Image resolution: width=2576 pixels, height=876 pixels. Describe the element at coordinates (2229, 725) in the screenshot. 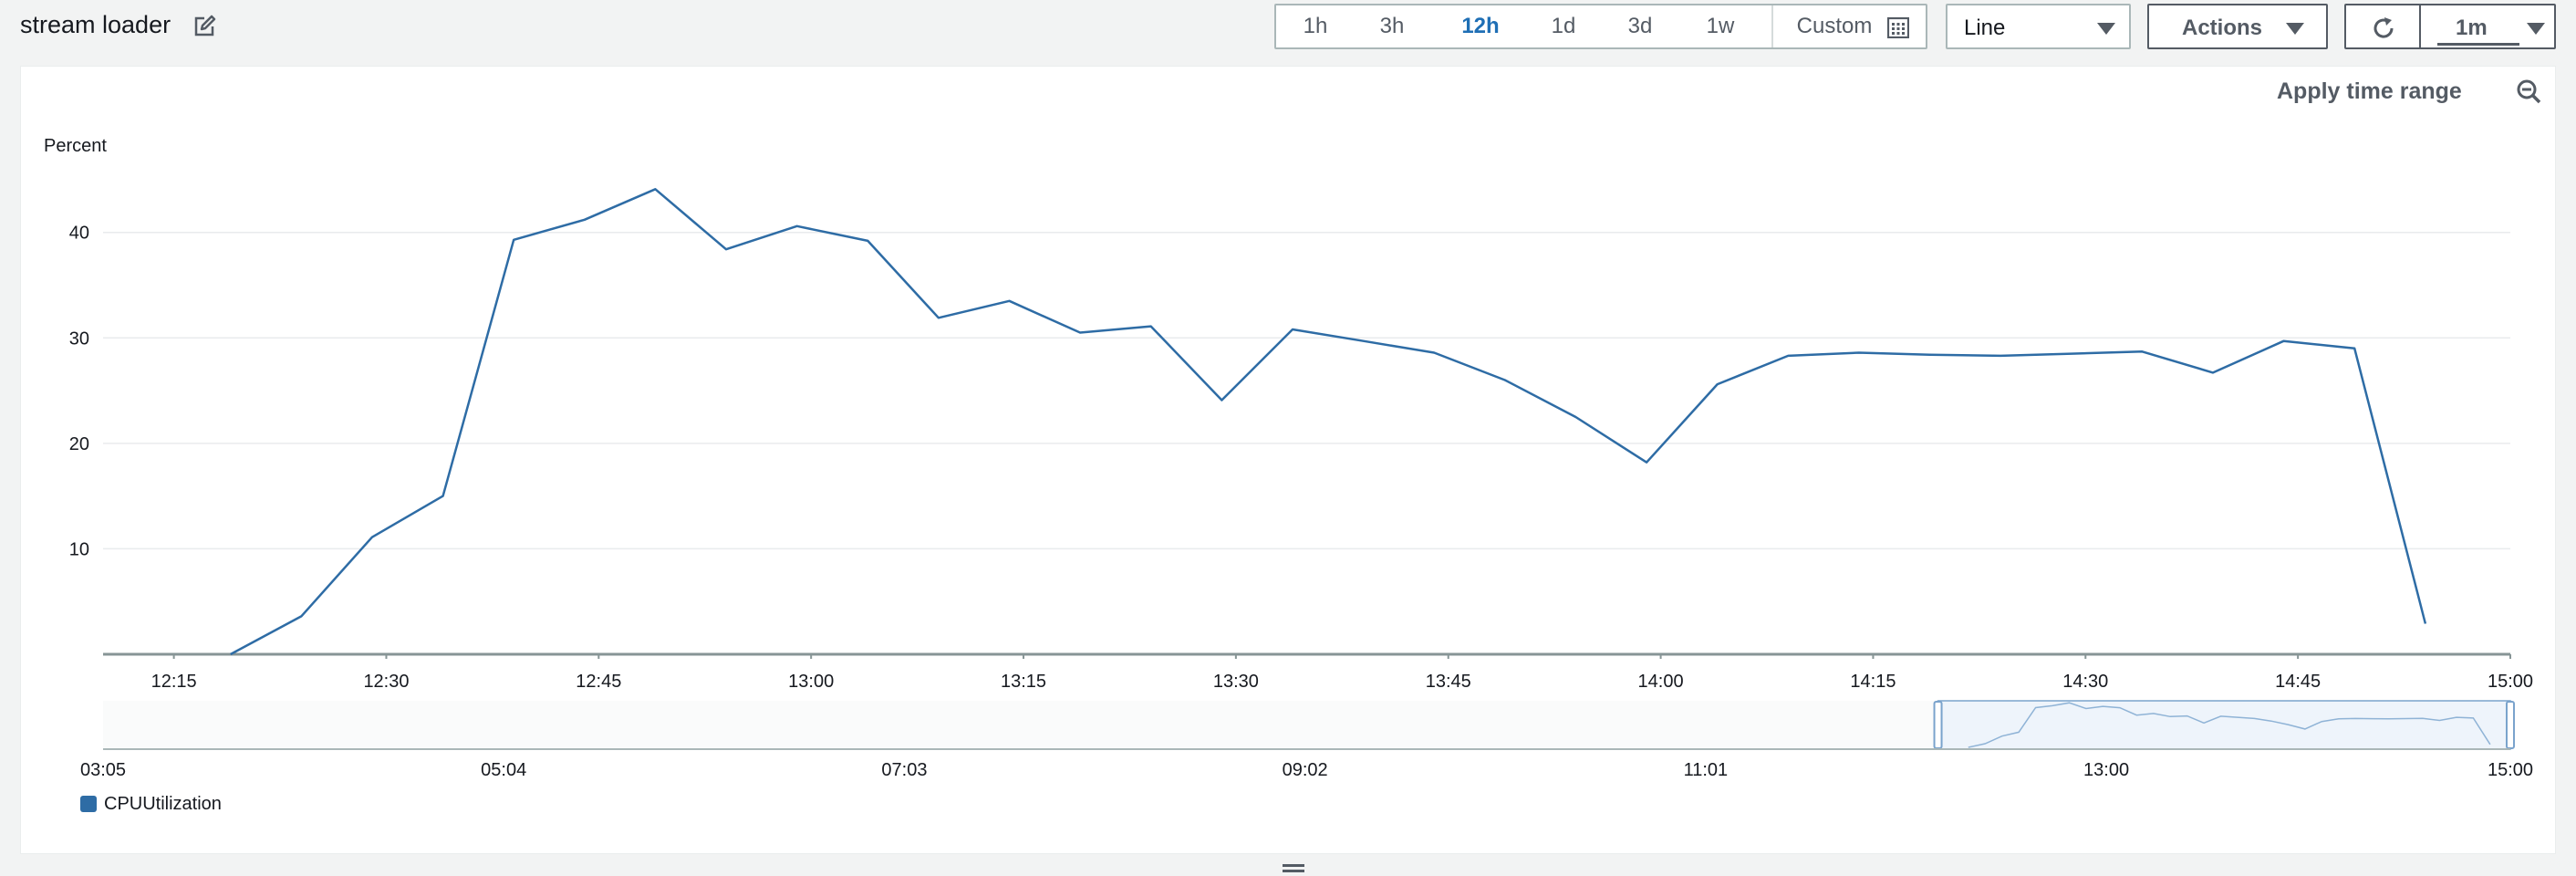

I see `navigator-series-line` at that location.